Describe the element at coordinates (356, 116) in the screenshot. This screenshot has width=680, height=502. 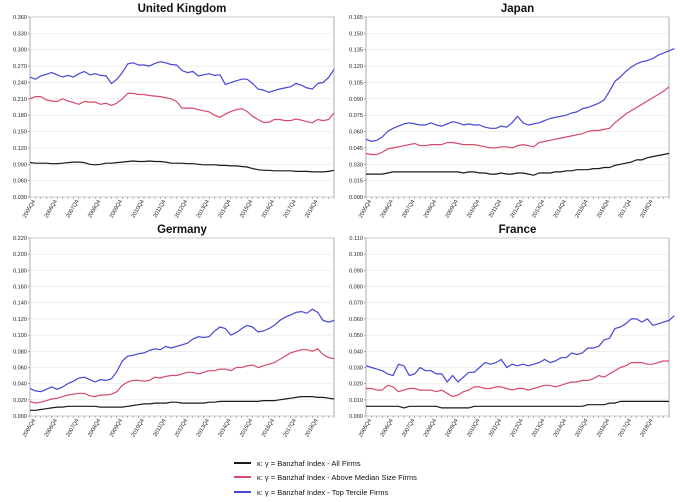
I see `y-tick-label: 0.075` at that location.